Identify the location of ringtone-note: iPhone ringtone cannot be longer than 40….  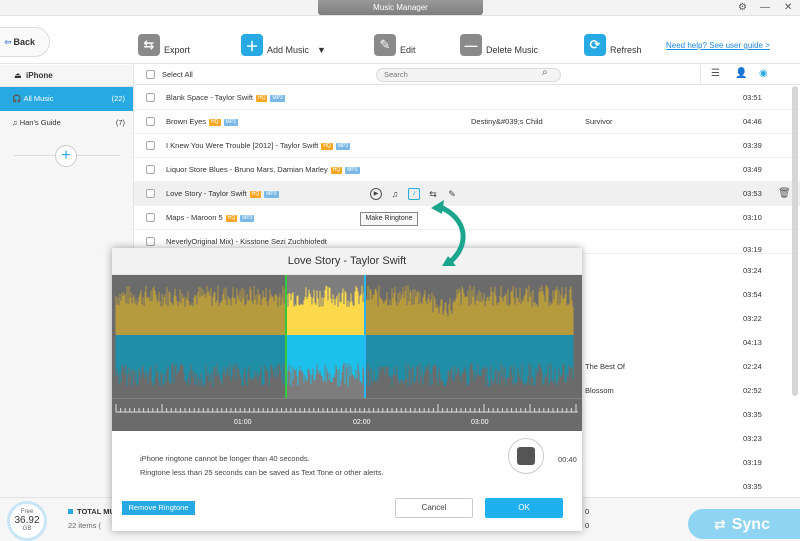
(262, 466).